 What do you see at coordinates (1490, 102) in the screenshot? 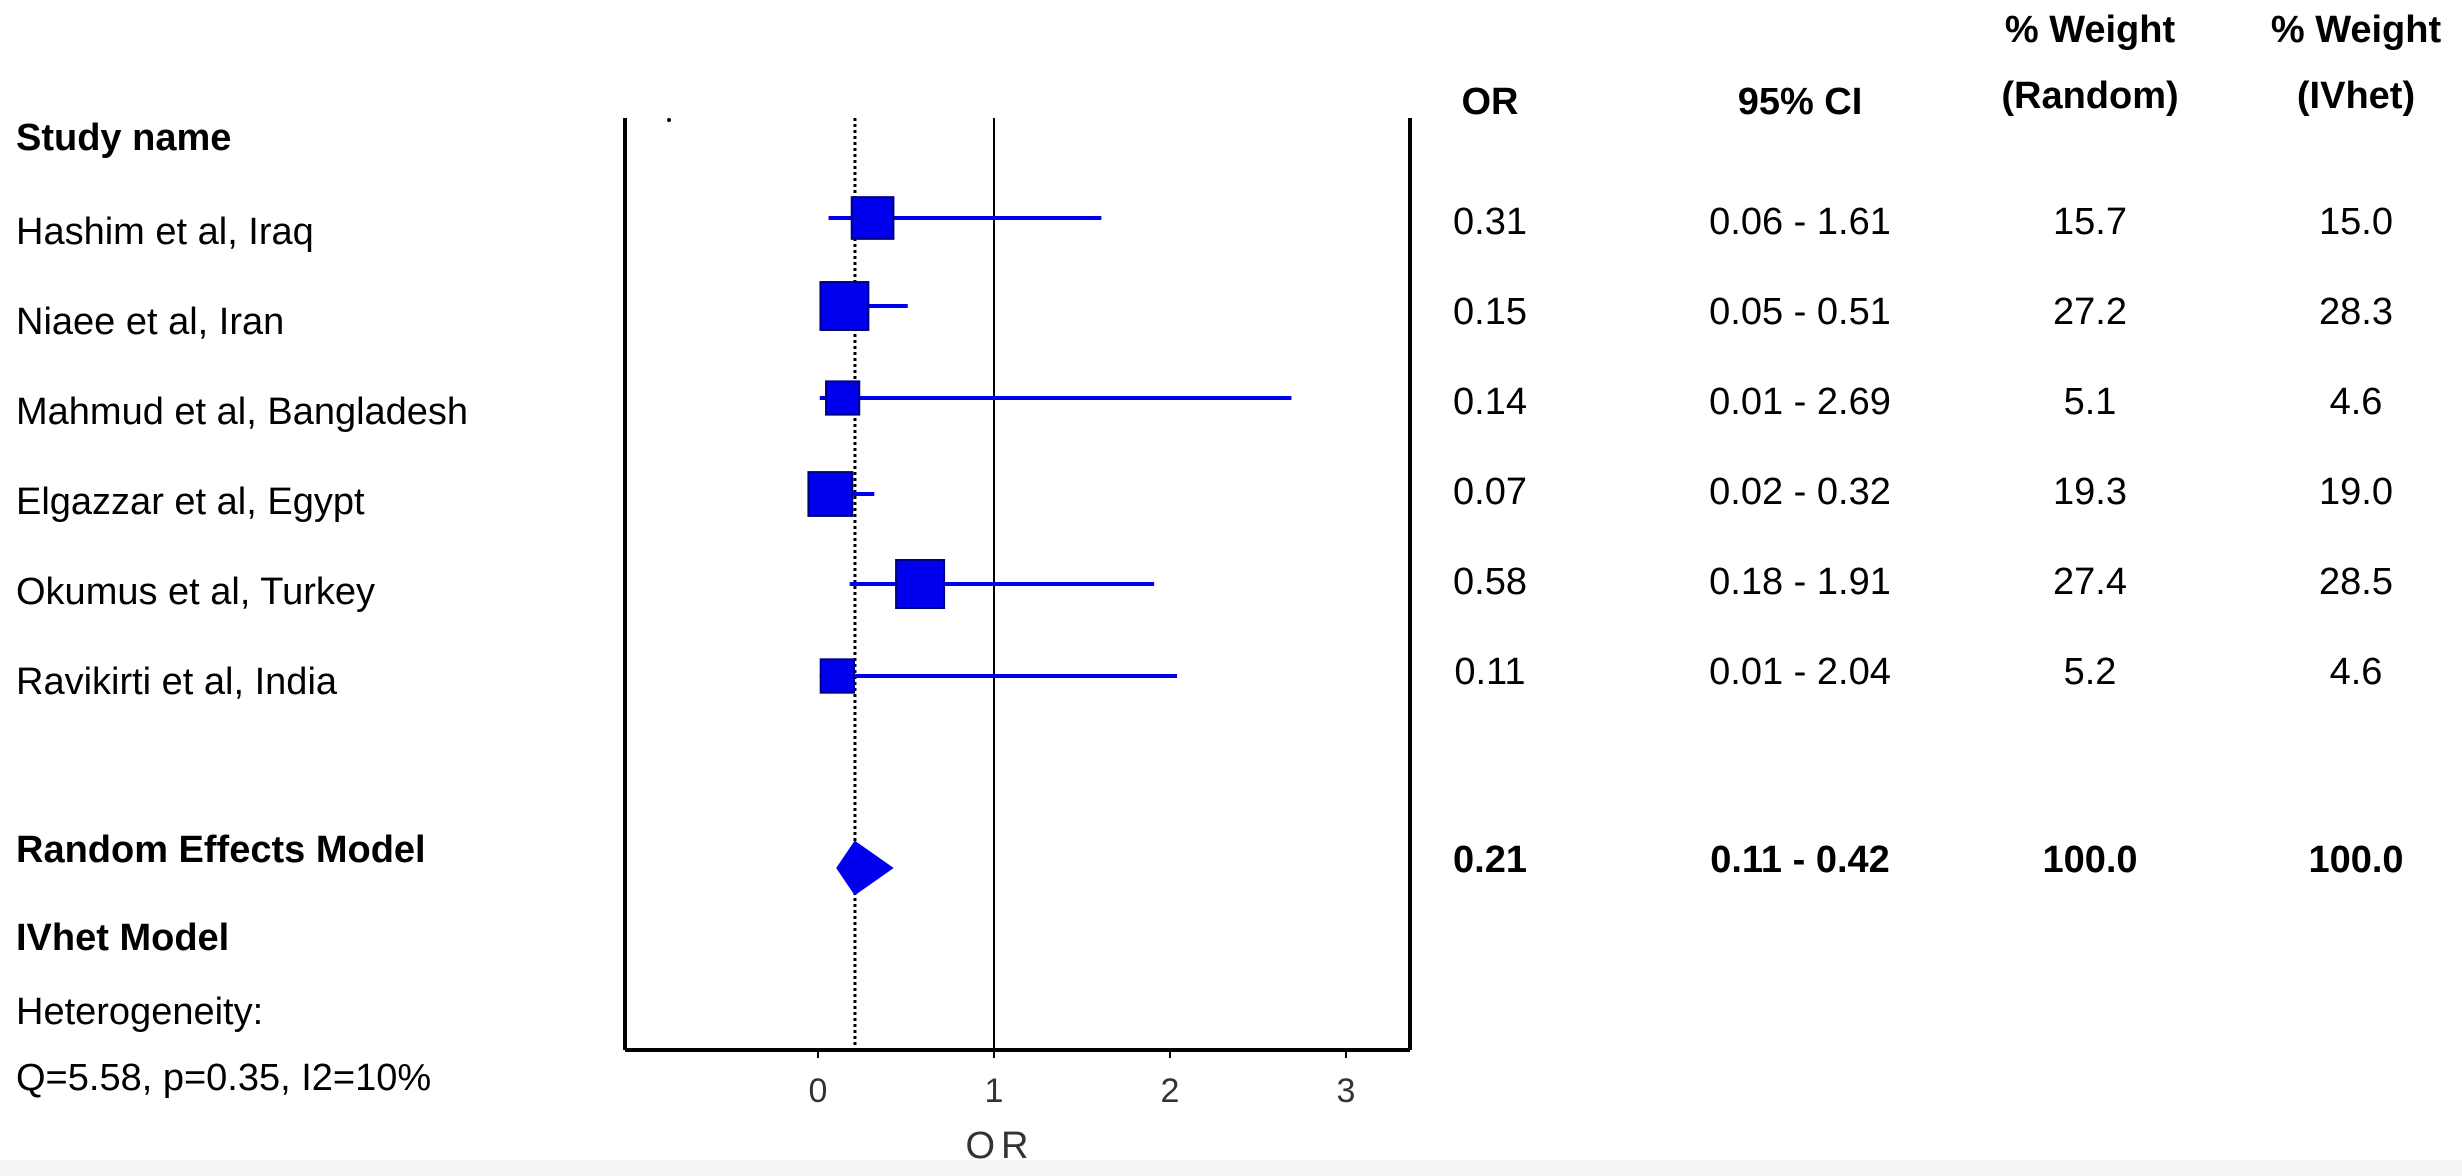
I see `or-column-header: OR` at bounding box center [1490, 102].